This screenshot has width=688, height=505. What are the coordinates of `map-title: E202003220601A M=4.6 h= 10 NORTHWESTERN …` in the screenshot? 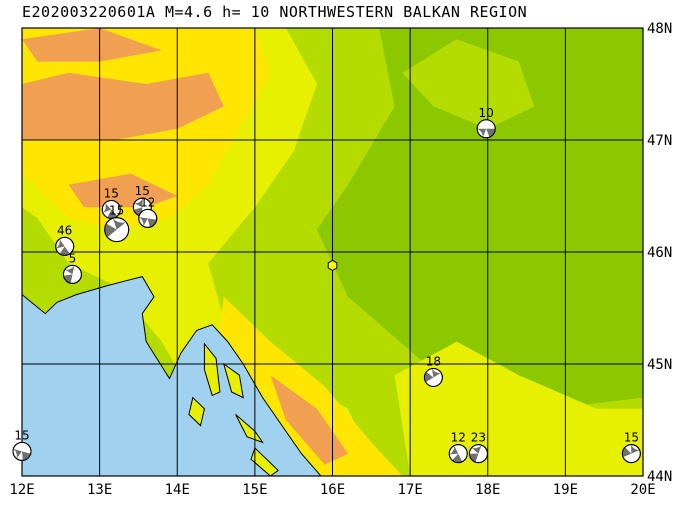 It's located at (275, 12).